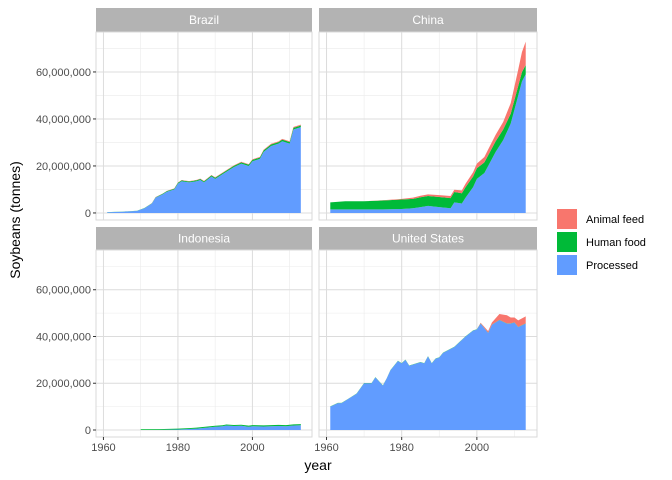 The image size is (672, 480). I want to click on panel-background, so click(204, 343).